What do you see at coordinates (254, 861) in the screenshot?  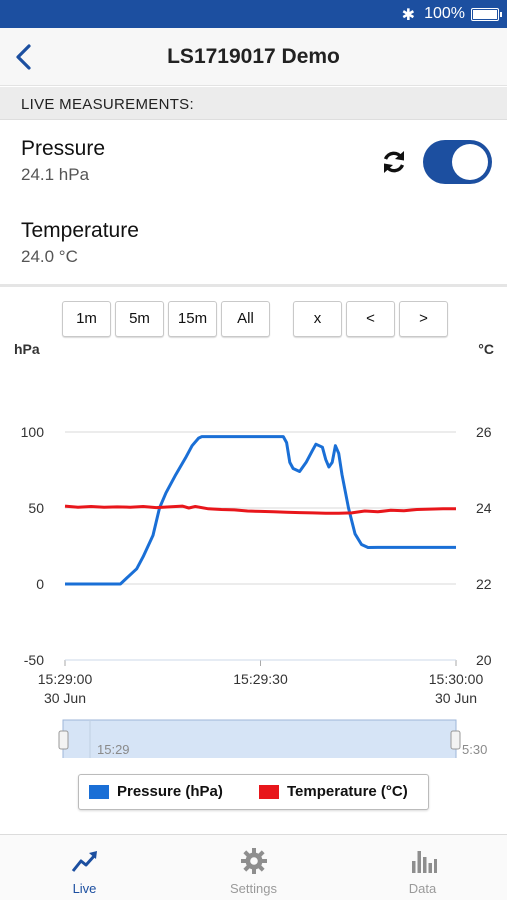 I see `gear-icon` at bounding box center [254, 861].